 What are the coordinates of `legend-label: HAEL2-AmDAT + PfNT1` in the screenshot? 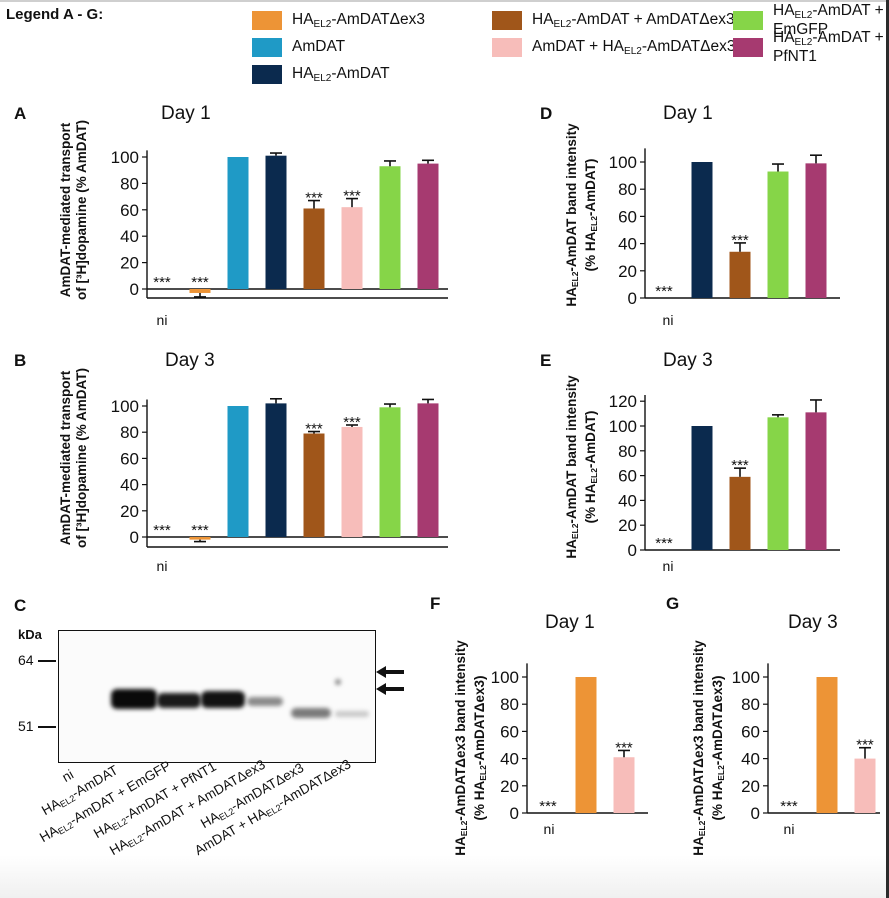 It's located at (828, 46).